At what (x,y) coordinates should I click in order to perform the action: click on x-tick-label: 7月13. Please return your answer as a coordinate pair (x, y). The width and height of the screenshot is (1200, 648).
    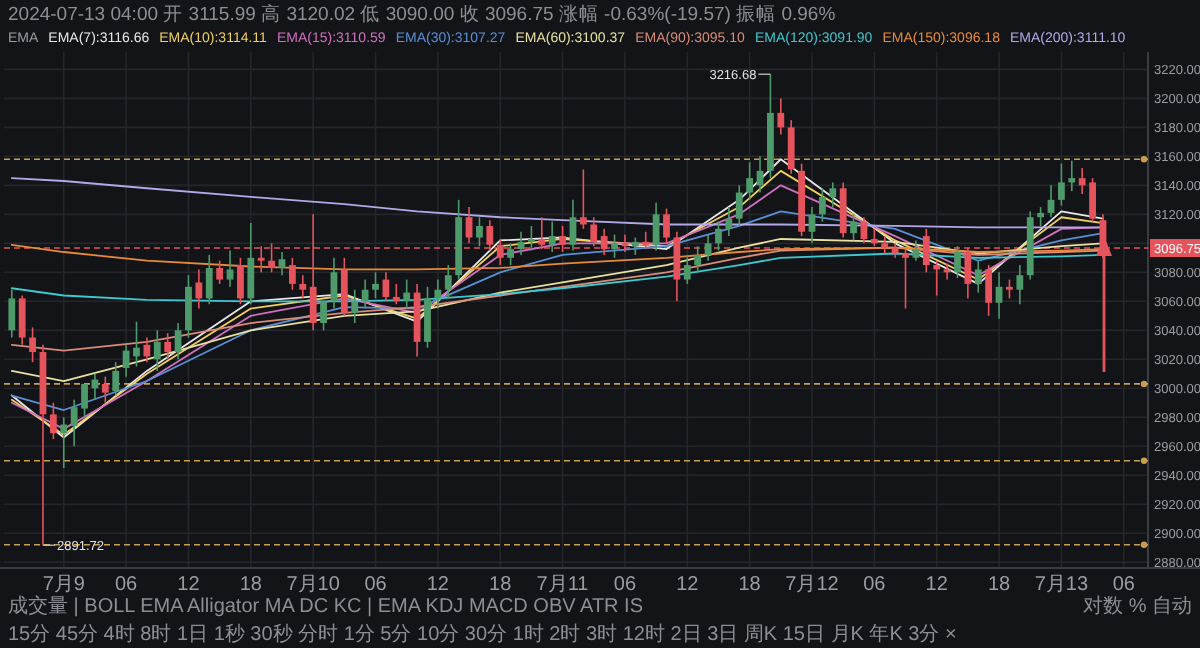
    Looking at the image, I should click on (1061, 585).